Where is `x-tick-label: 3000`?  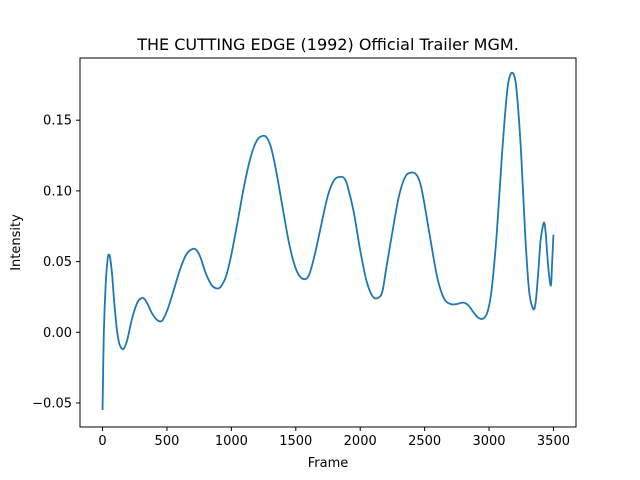 x-tick-label: 3000 is located at coordinates (488, 441).